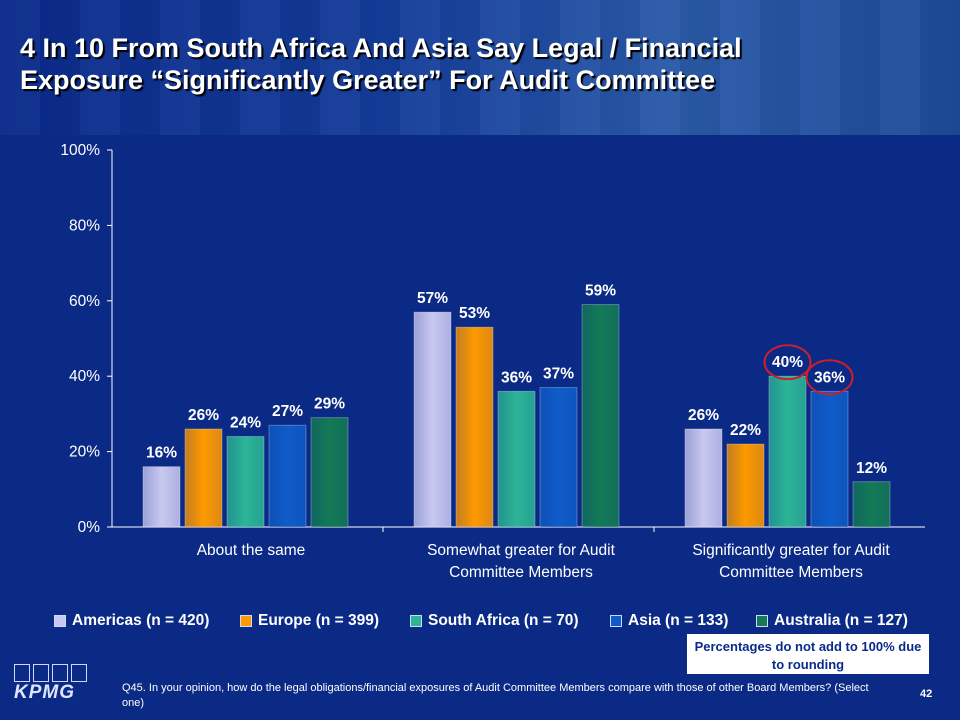 The width and height of the screenshot is (960, 720). Describe the element at coordinates (871, 468) in the screenshot. I see `bar-value-label: 12%` at that location.